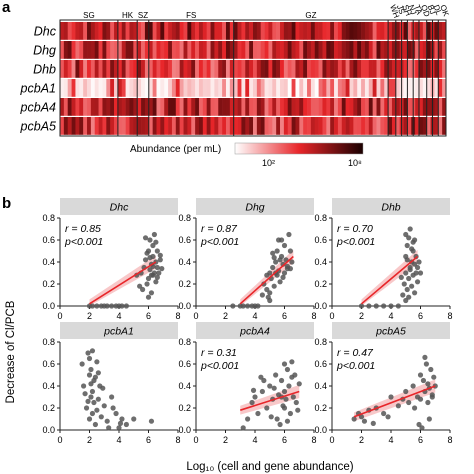 This screenshot has height=474, width=474. I want to click on panel-strip, so click(391, 330).